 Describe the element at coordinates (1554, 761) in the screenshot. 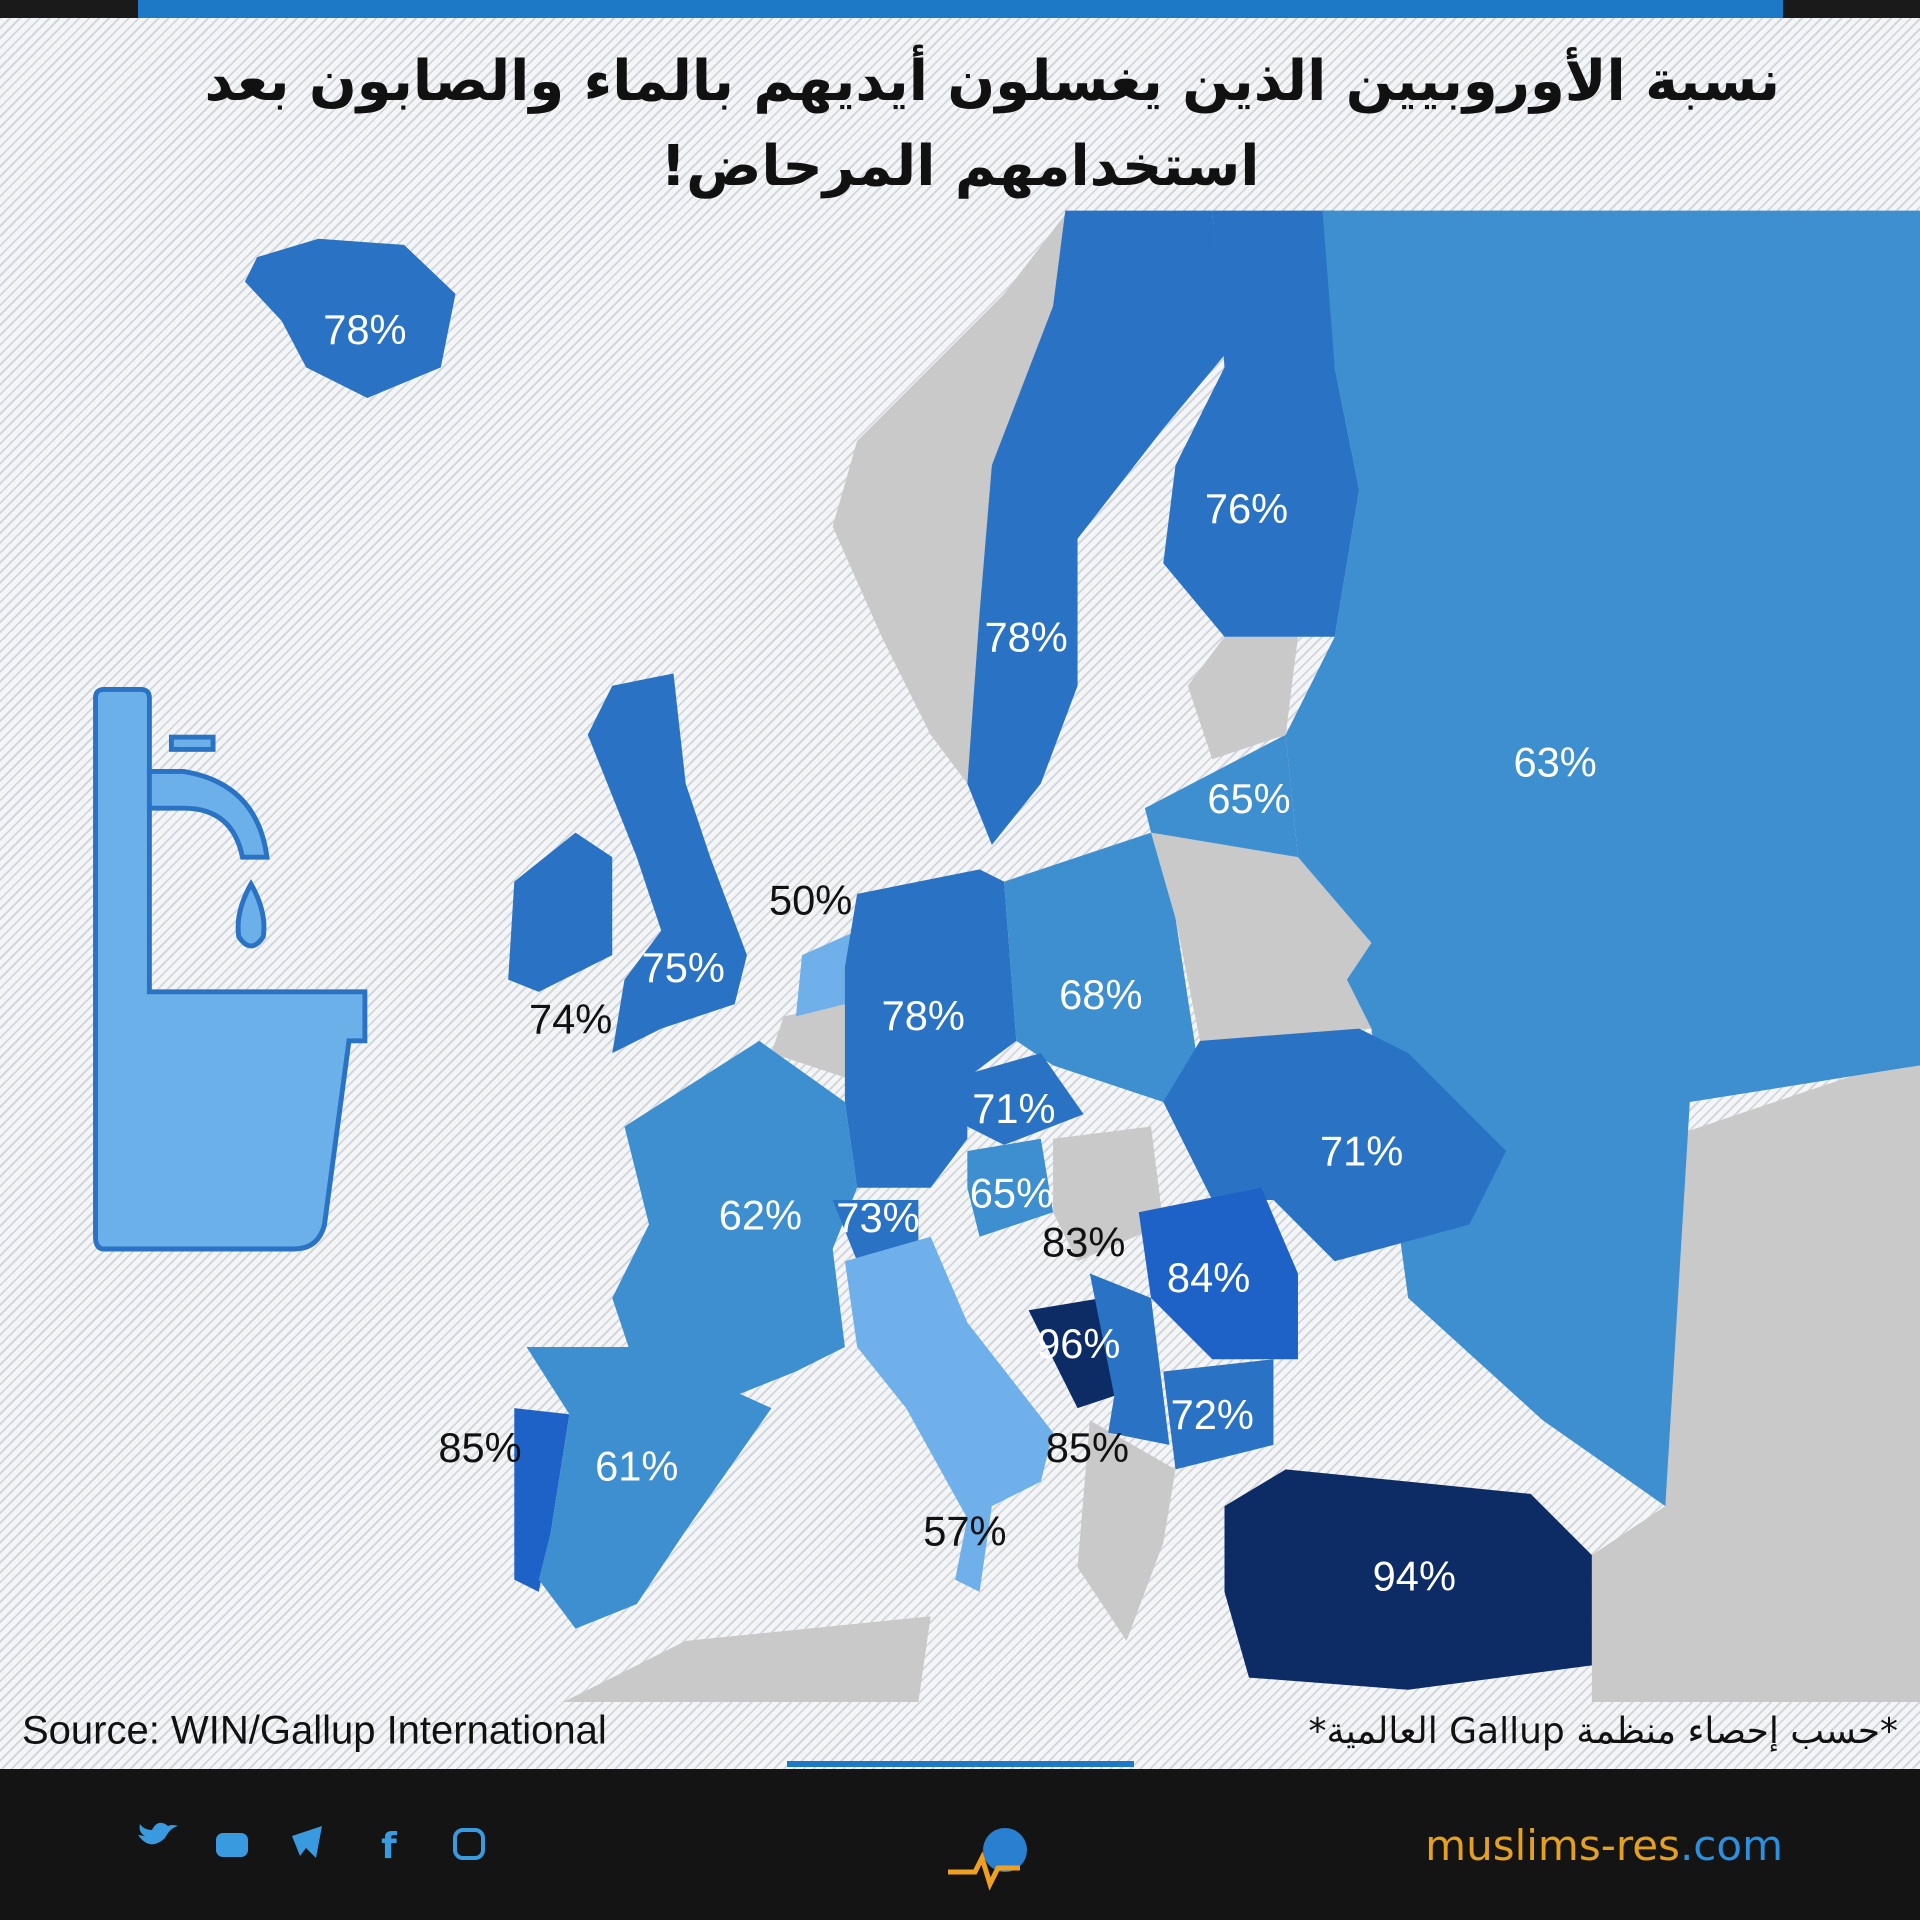

I see `percent-label: 63%` at that location.